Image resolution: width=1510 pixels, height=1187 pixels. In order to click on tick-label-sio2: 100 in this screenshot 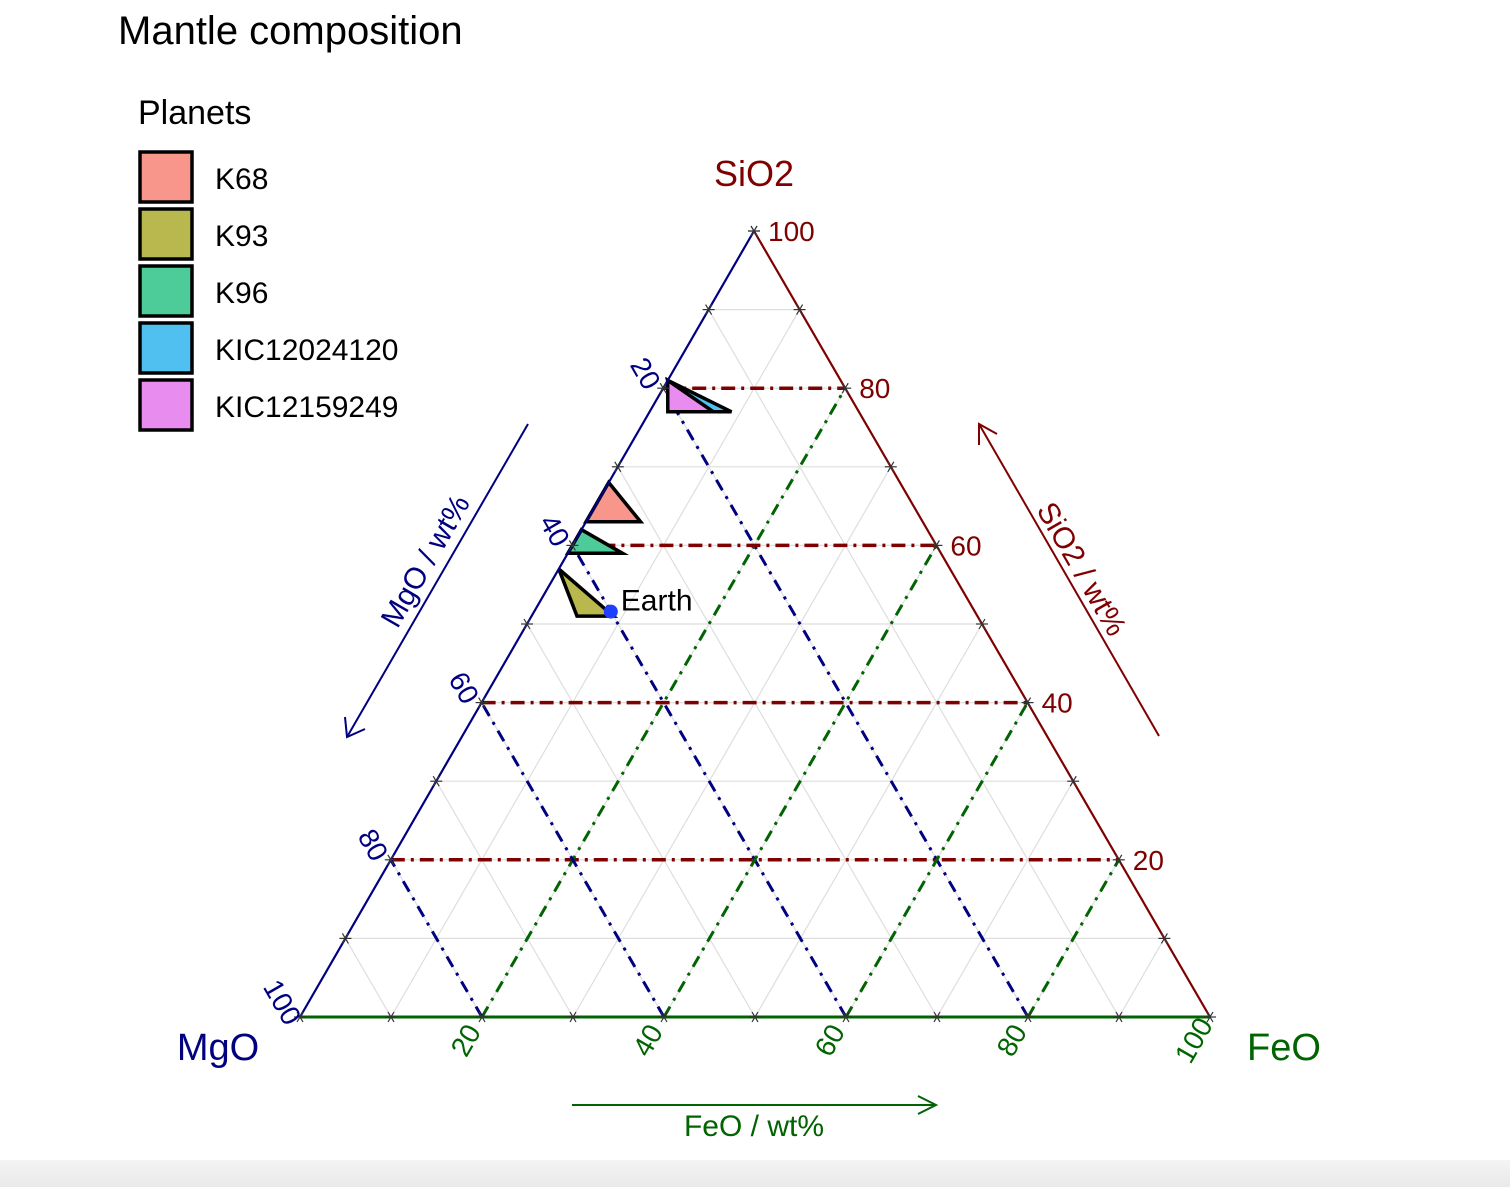, I will do `click(791, 231)`.